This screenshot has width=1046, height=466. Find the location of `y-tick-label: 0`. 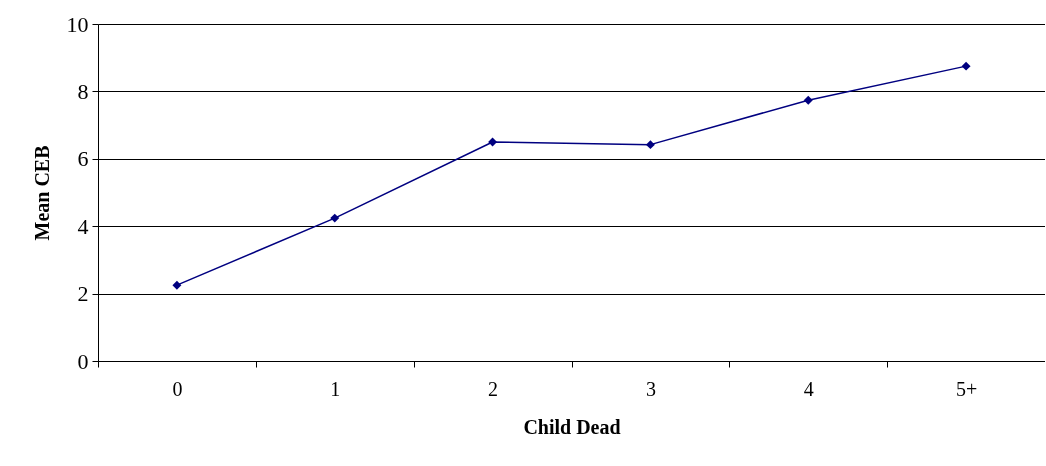

y-tick-label: 0 is located at coordinates (83, 361).